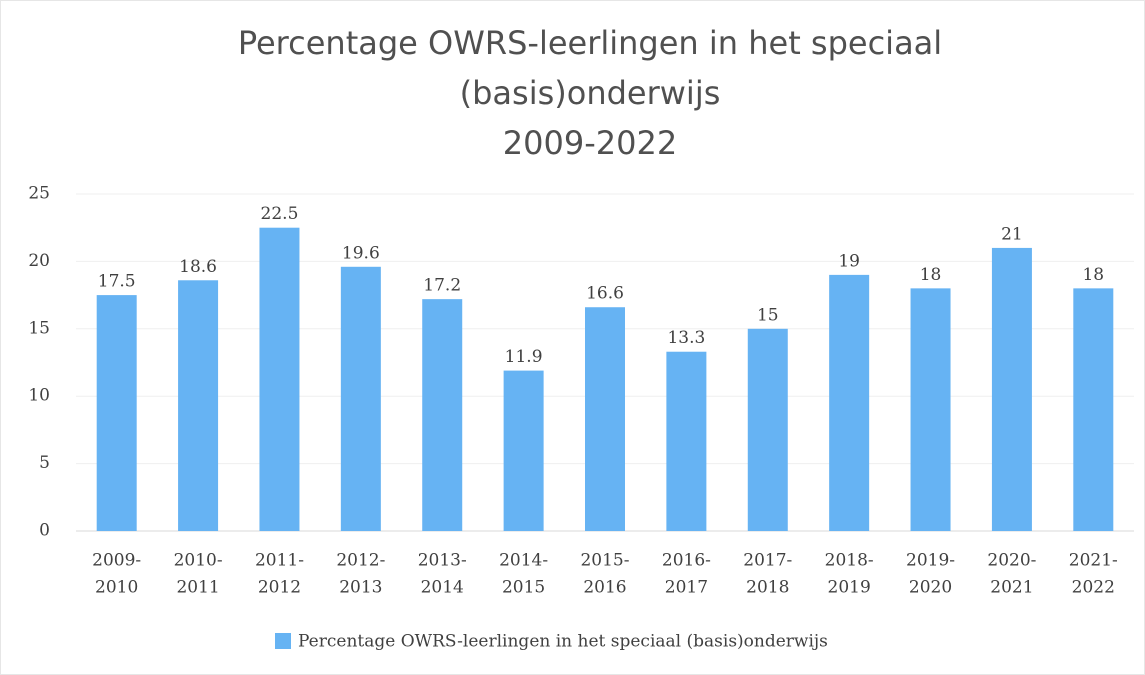 This screenshot has height=675, width=1145. Describe the element at coordinates (39, 328) in the screenshot. I see `y-tick-label: 15` at that location.